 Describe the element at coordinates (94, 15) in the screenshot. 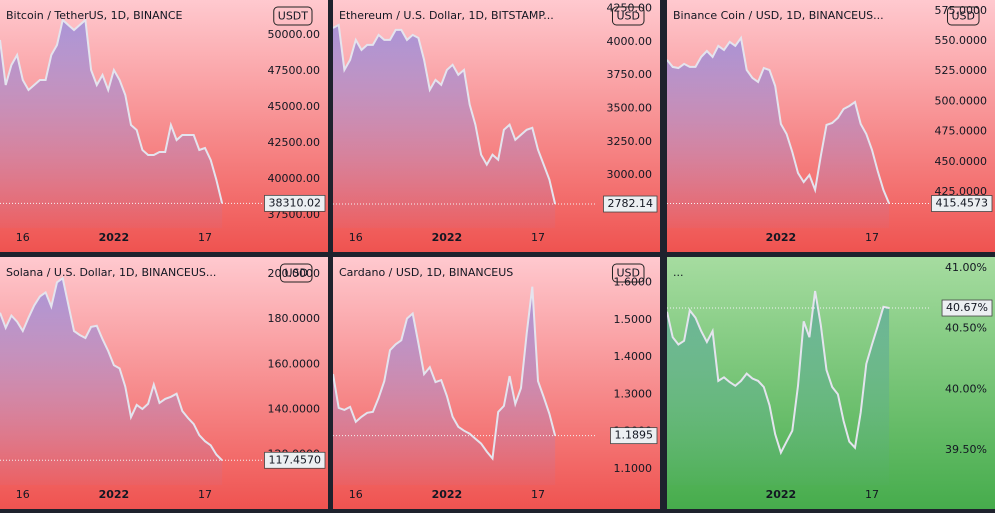

I see `chart-title: Bitcoin / TetherUS, 1D, BINANCE` at that location.